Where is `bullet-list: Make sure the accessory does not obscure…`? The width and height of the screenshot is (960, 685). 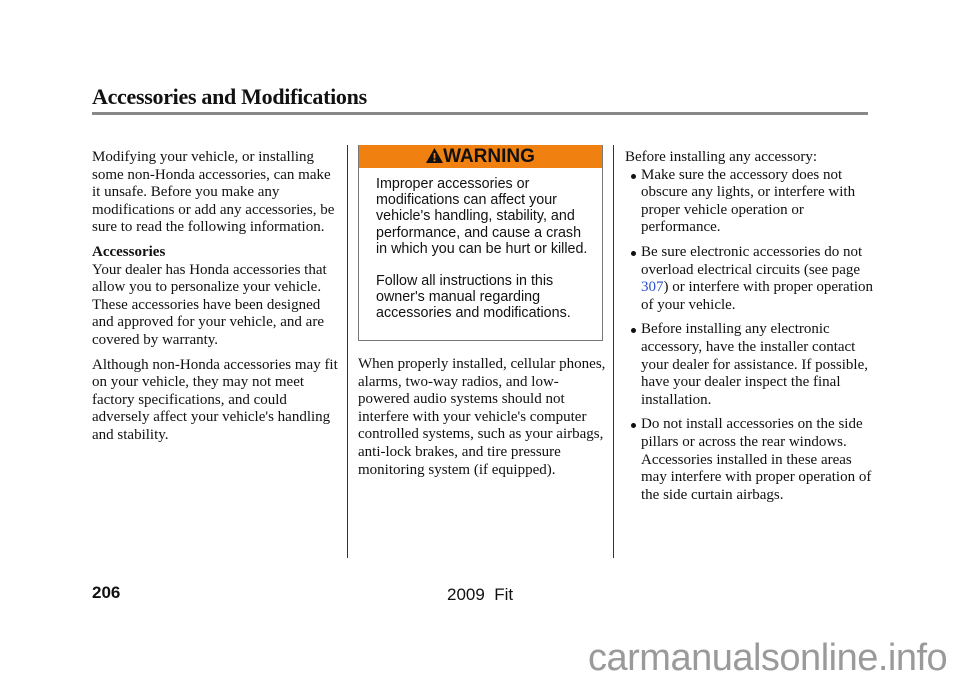 bullet-list: Make sure the accessory does not obscure… is located at coordinates (749, 336).